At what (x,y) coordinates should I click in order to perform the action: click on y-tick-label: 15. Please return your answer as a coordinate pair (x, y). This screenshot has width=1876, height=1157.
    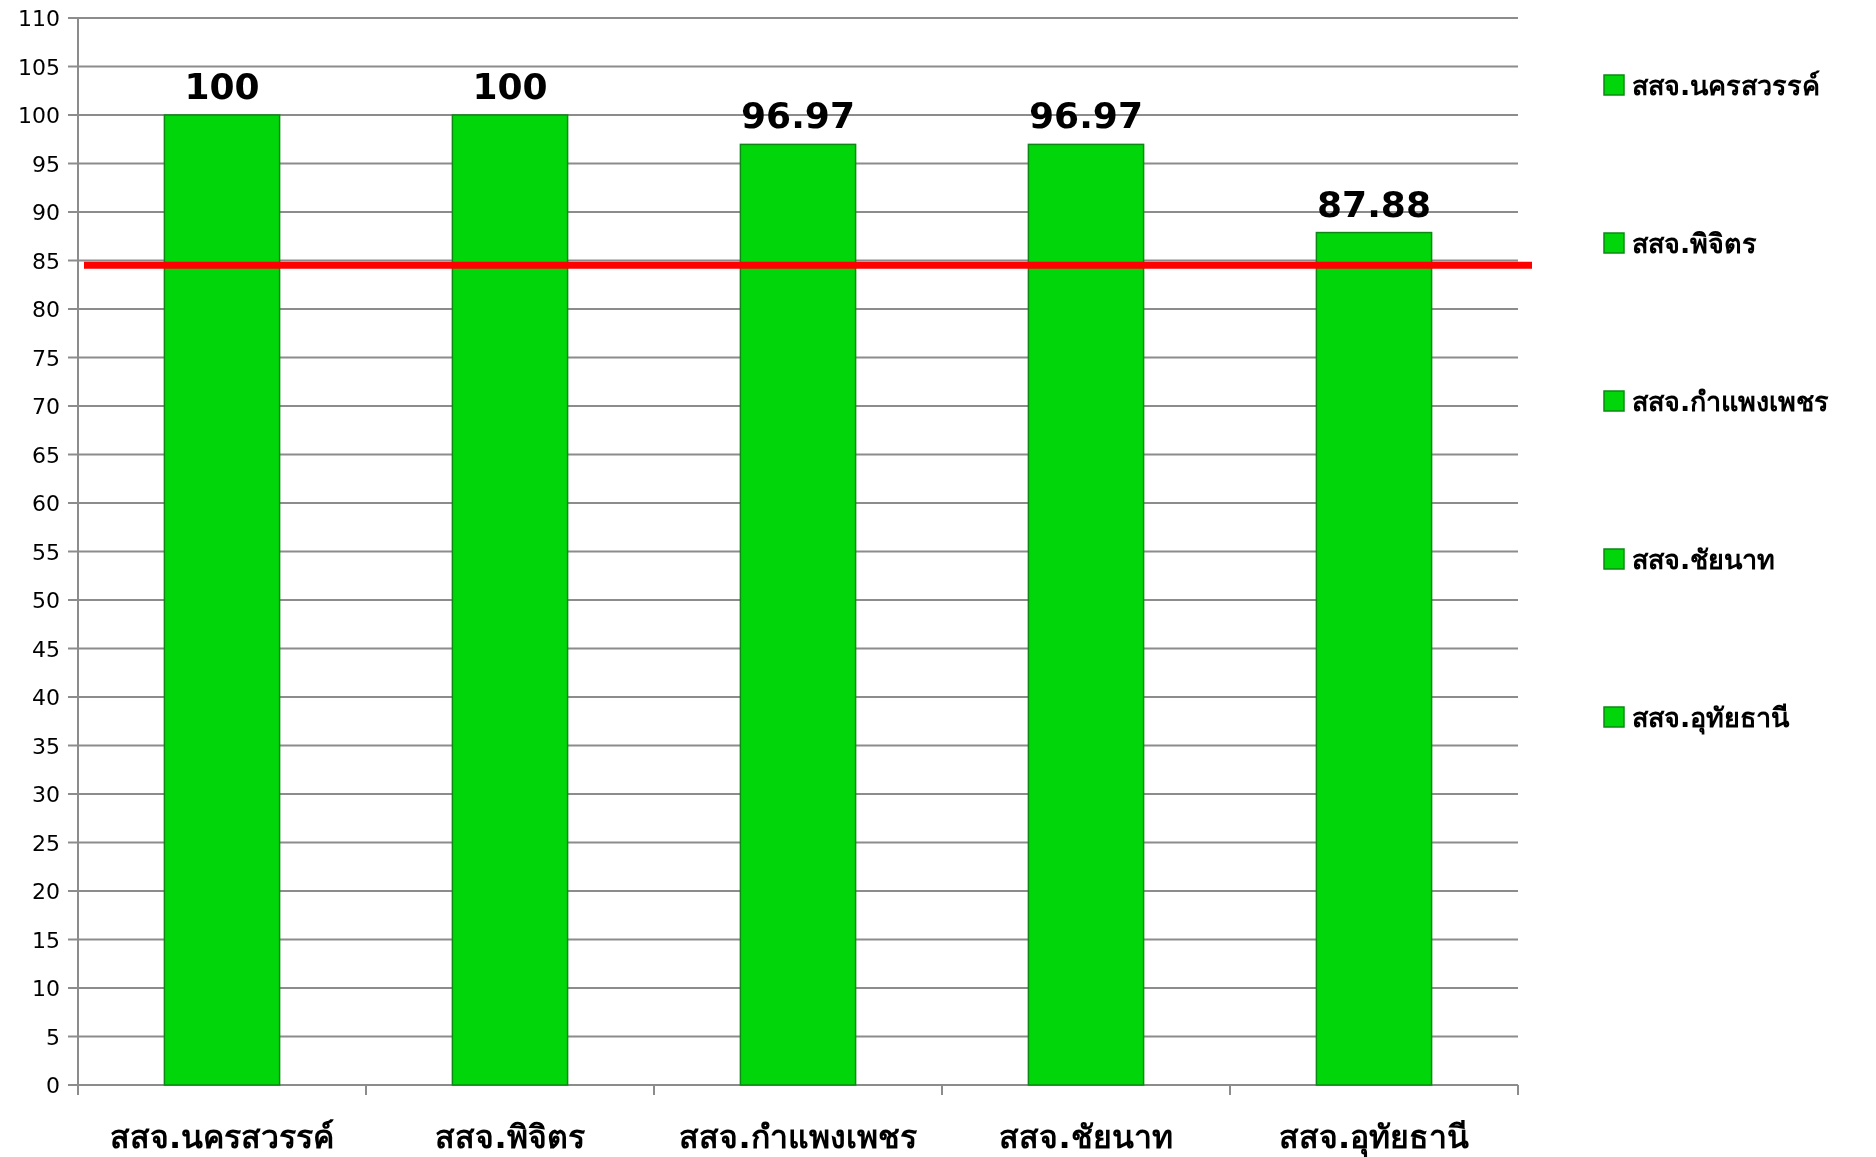
    Looking at the image, I should click on (46, 940).